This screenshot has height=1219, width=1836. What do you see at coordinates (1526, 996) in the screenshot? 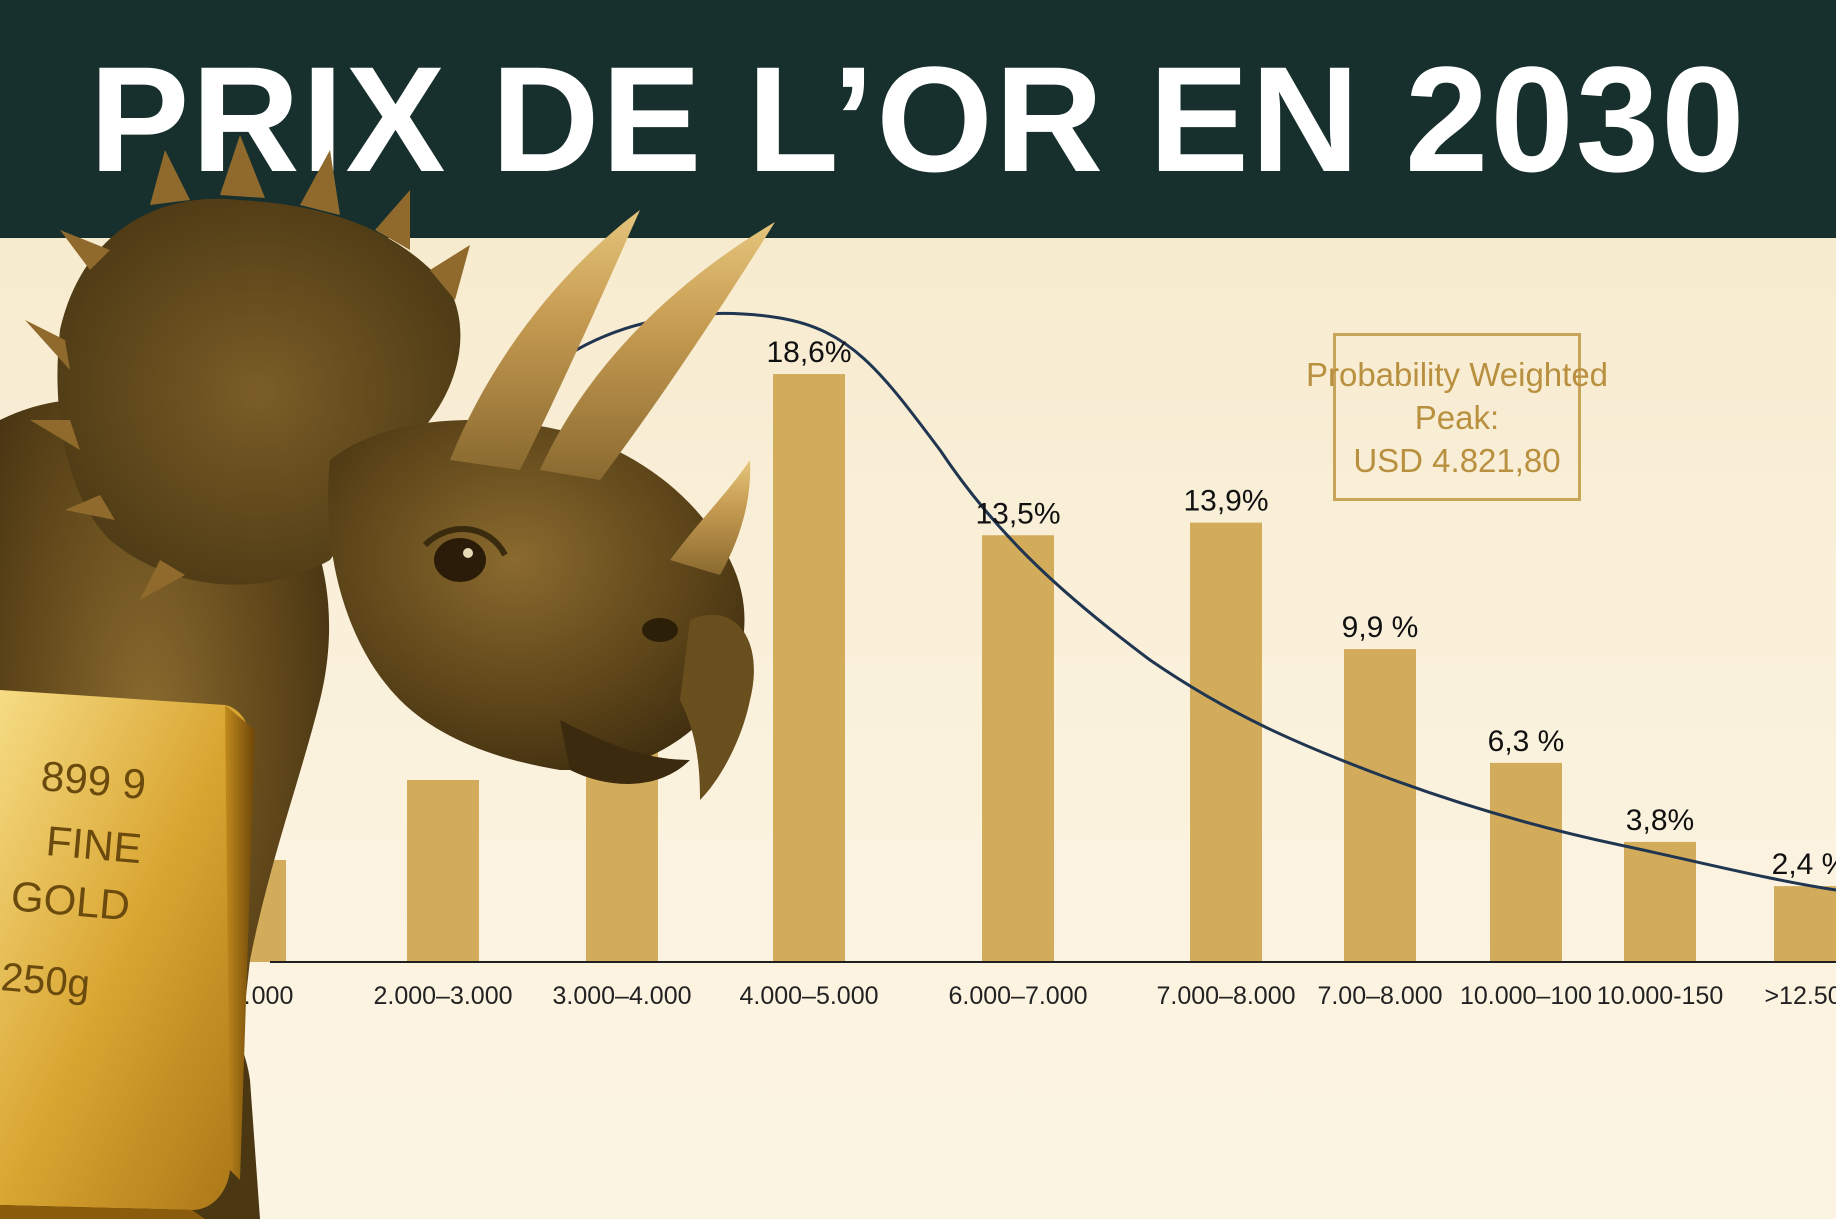
I see `x-tick-label: 10.000–100` at bounding box center [1526, 996].